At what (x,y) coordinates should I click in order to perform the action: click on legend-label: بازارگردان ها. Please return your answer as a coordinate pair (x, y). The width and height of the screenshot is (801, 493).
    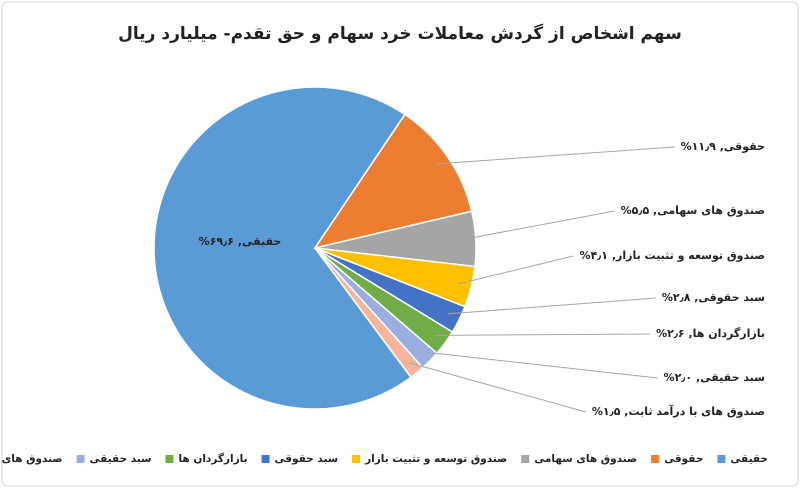
    Looking at the image, I should click on (212, 458).